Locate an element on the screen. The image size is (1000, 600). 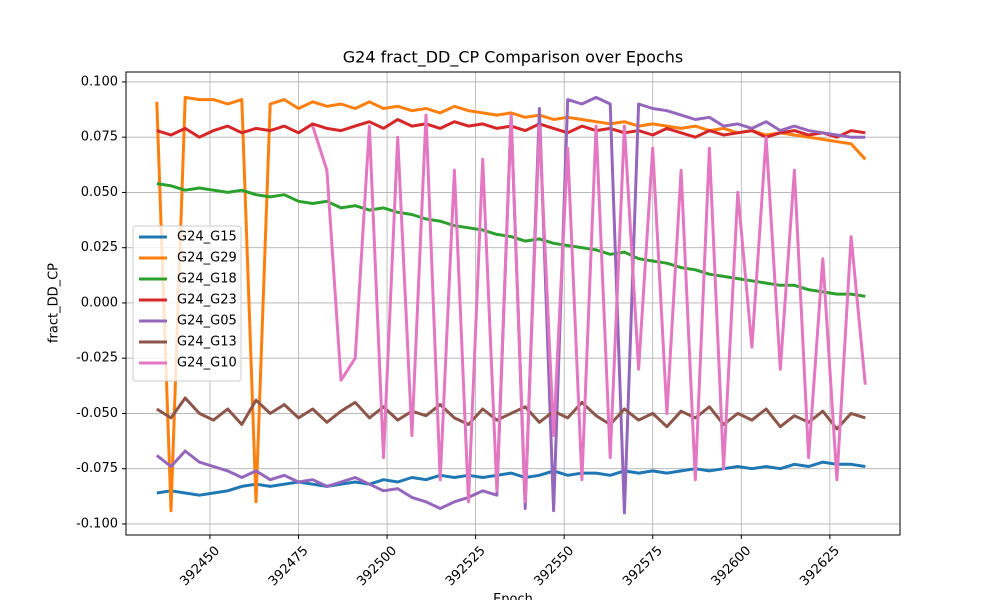
y-axis-label: fract_DD_CP is located at coordinates (54, 303).